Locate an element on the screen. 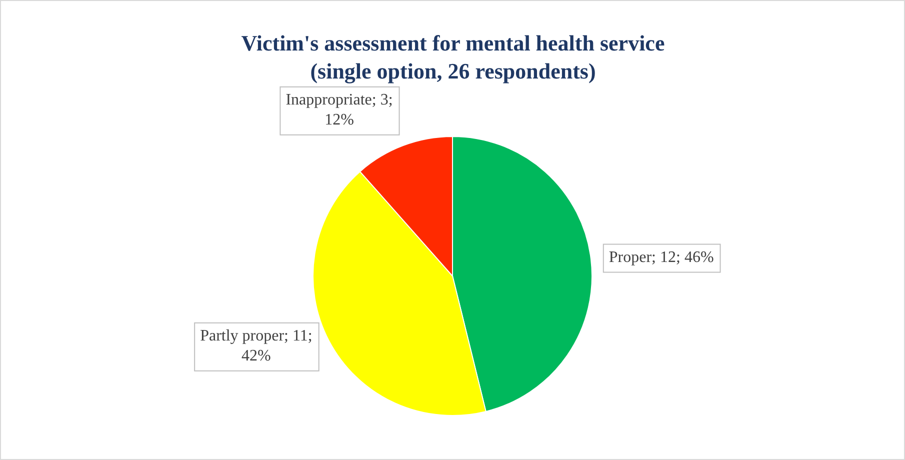 The image size is (905, 460). slice-label: Proper; 12; 46% is located at coordinates (661, 257).